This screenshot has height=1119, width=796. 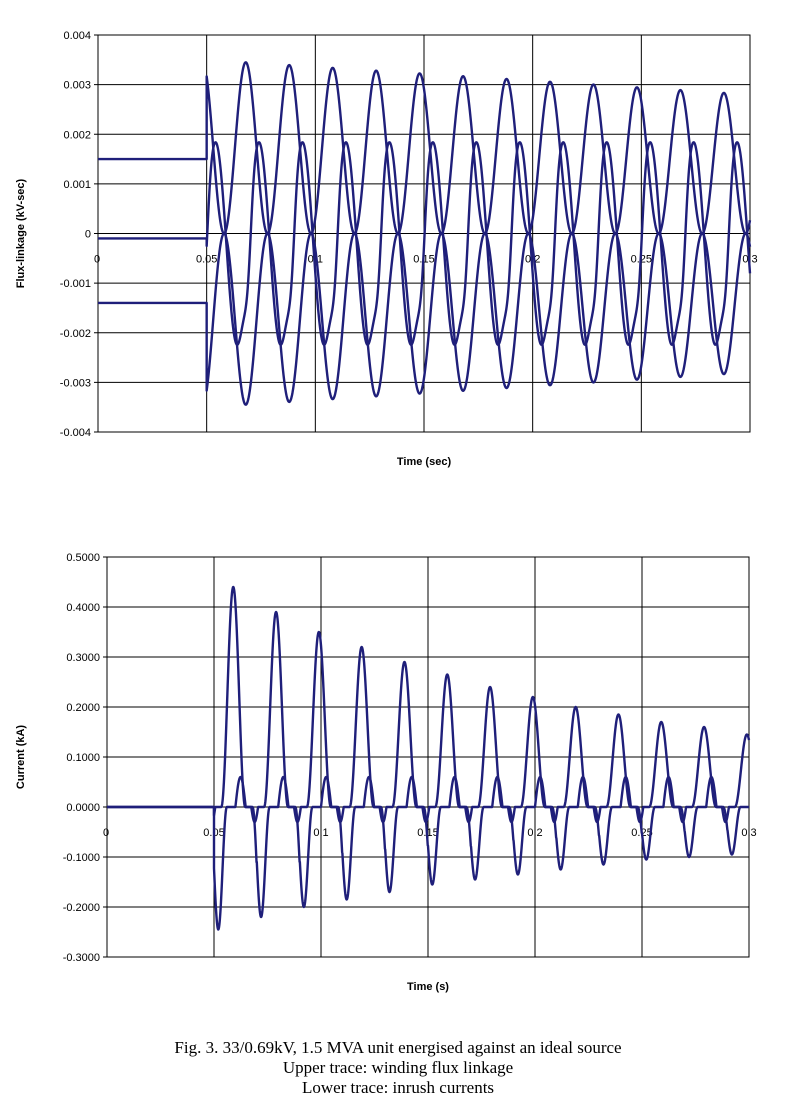 What do you see at coordinates (75, 433) in the screenshot?
I see `y-tick-label: -0.004` at bounding box center [75, 433].